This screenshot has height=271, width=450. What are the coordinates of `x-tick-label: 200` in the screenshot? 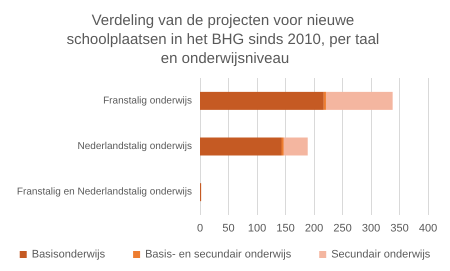 It's located at (314, 228).